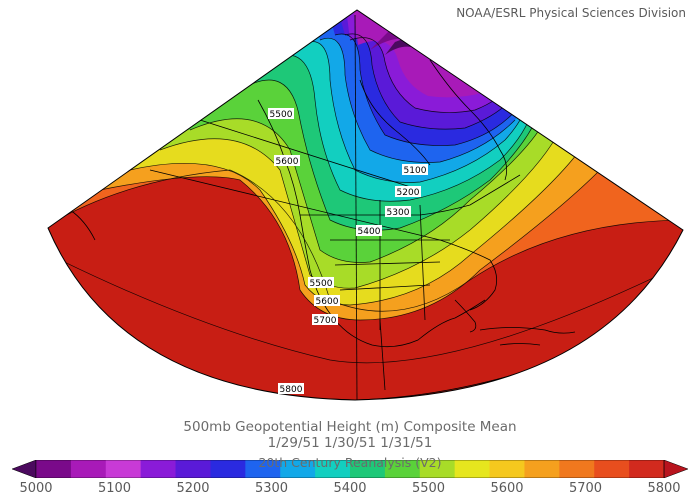 The width and height of the screenshot is (700, 502). Describe the element at coordinates (350, 443) in the screenshot. I see `plot-dates: 1/29/51 1/30/51 1/31/51` at that location.